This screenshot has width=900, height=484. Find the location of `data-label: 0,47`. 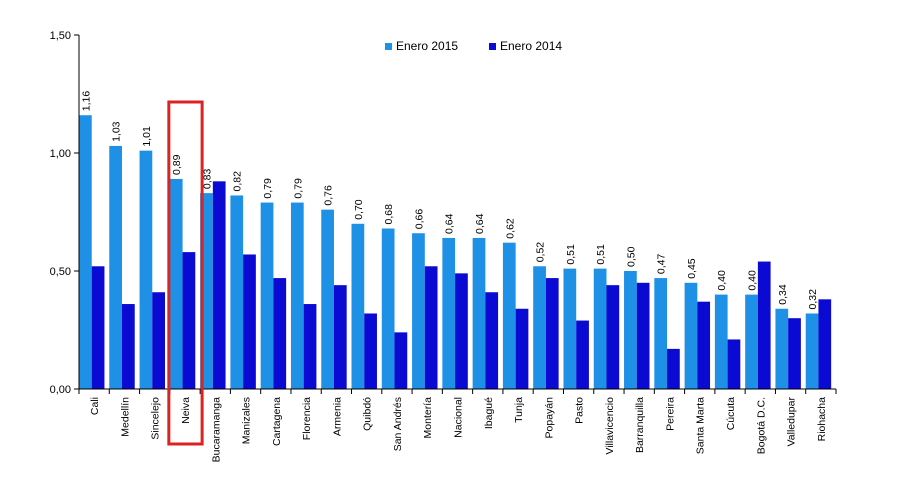

data-label: 0,47 is located at coordinates (662, 263).